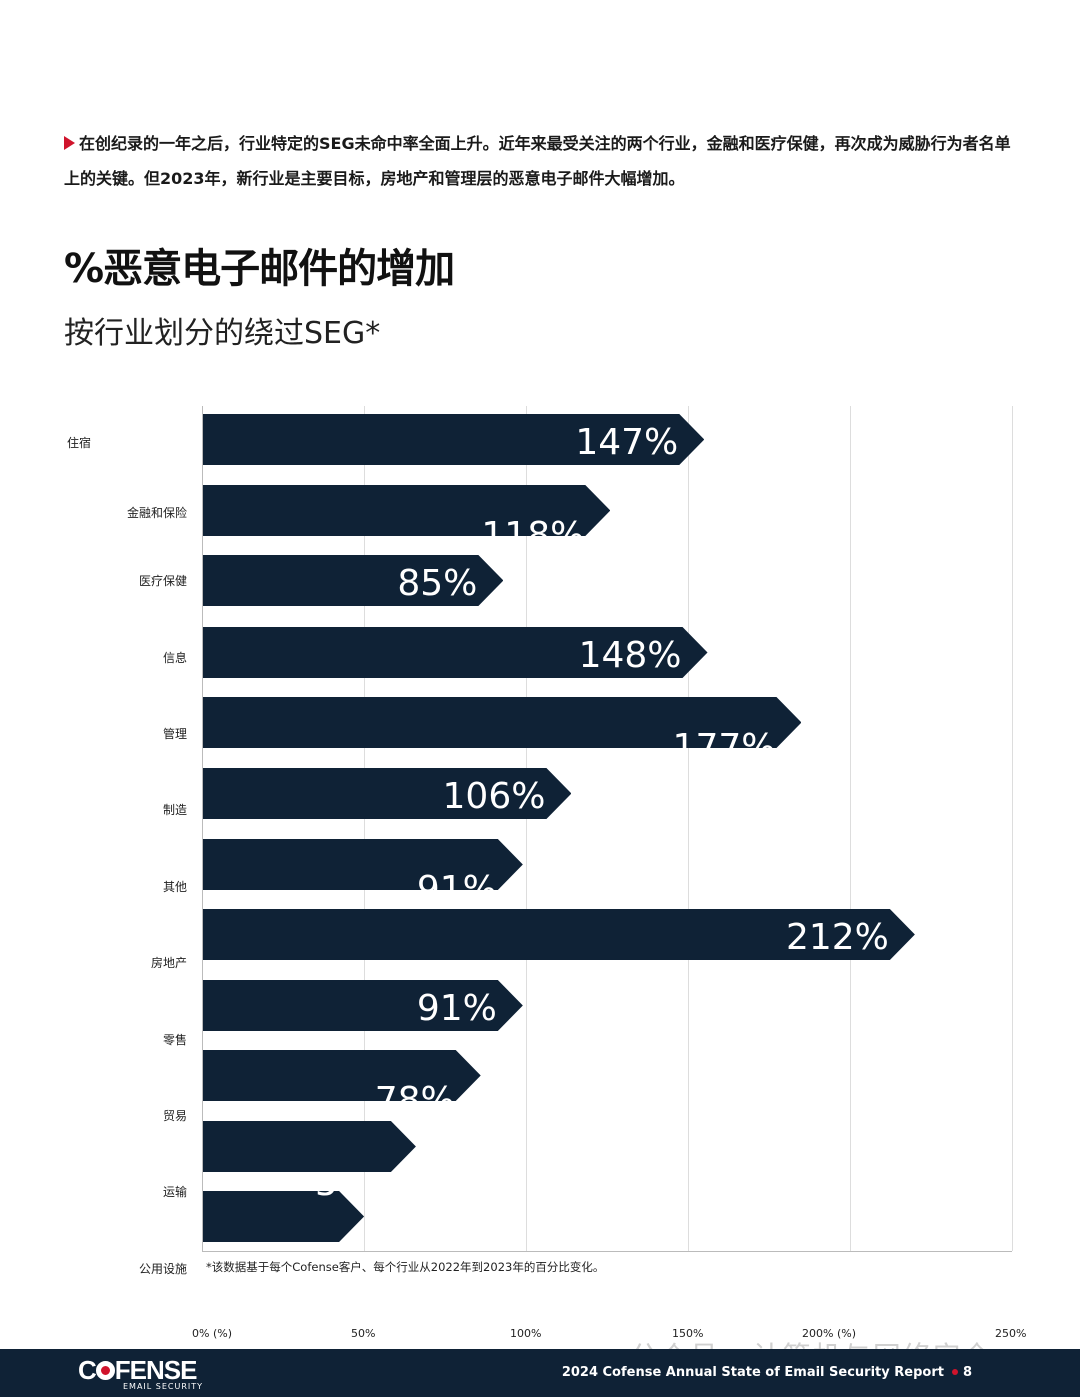  Describe the element at coordinates (339, 1197) in the screenshot. I see `bar-value-label: 56%` at that location.